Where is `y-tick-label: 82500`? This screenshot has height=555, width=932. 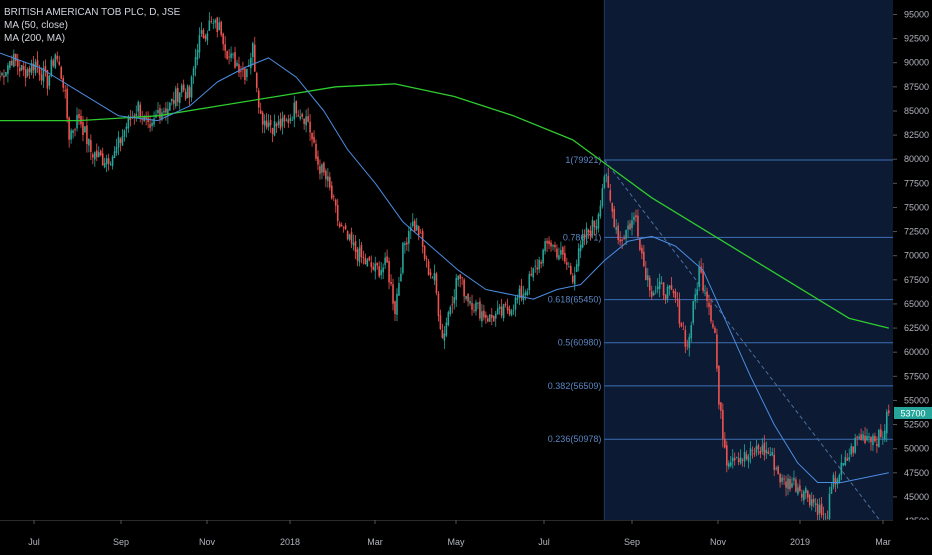
y-tick-label: 82500 is located at coordinates (916, 135).